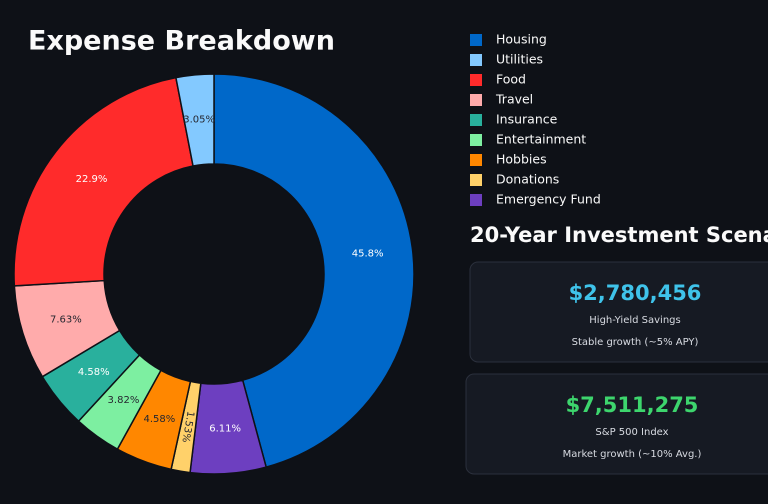 The image size is (768, 504). What do you see at coordinates (527, 179) in the screenshot?
I see `legend-label: Donations` at bounding box center [527, 179].